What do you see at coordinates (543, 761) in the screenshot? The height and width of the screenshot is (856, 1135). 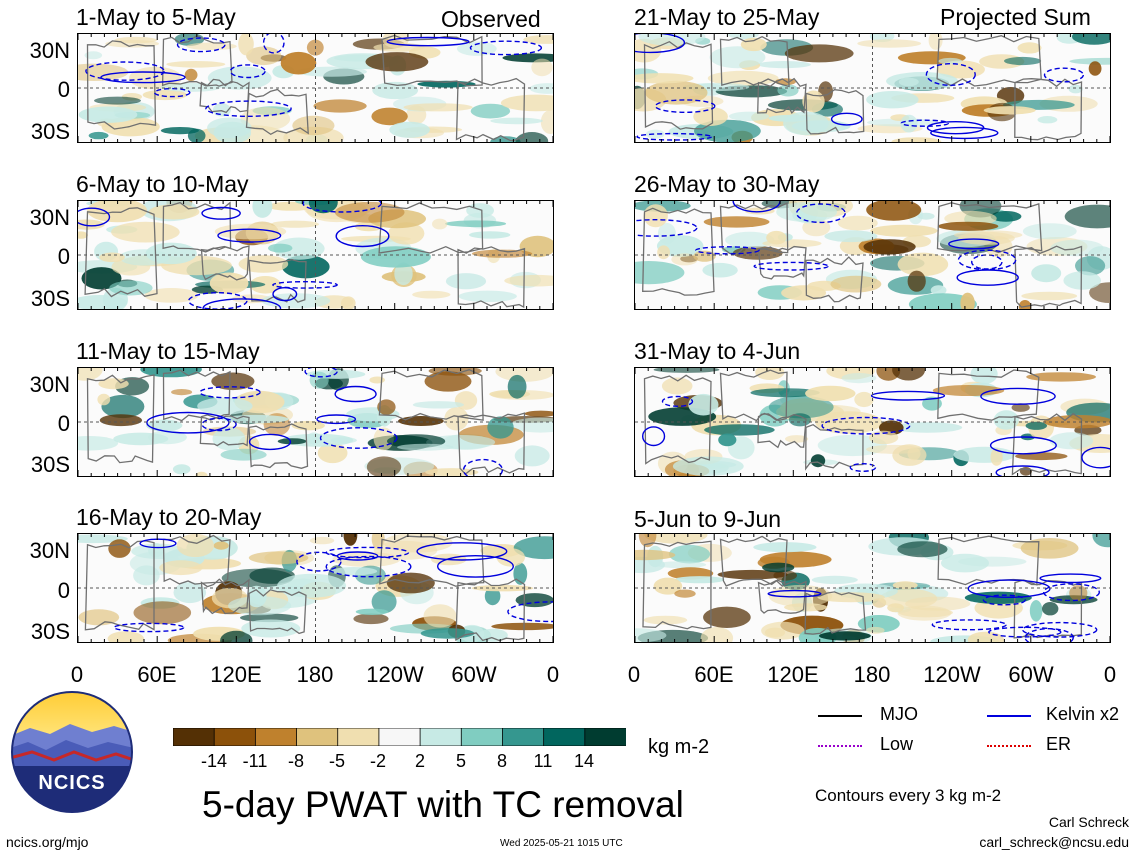 I see `colorbar-tick: 11` at bounding box center [543, 761].